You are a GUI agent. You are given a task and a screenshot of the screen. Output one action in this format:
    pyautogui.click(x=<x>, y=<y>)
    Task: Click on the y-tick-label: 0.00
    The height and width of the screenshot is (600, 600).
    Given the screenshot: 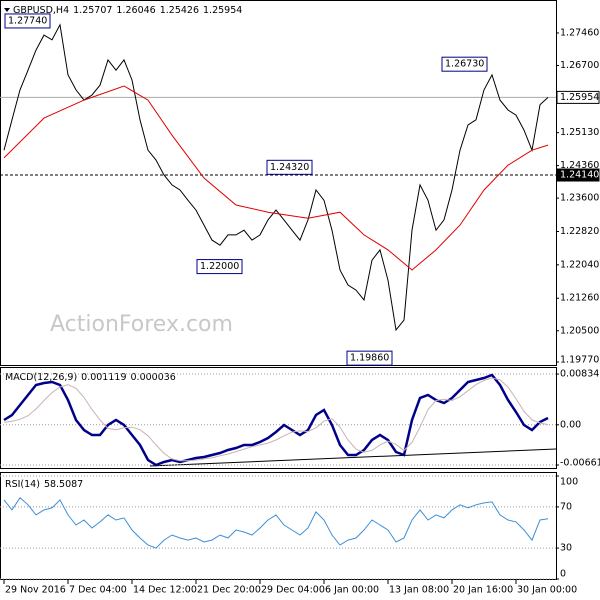 What is the action you would take?
    pyautogui.click(x=570, y=424)
    